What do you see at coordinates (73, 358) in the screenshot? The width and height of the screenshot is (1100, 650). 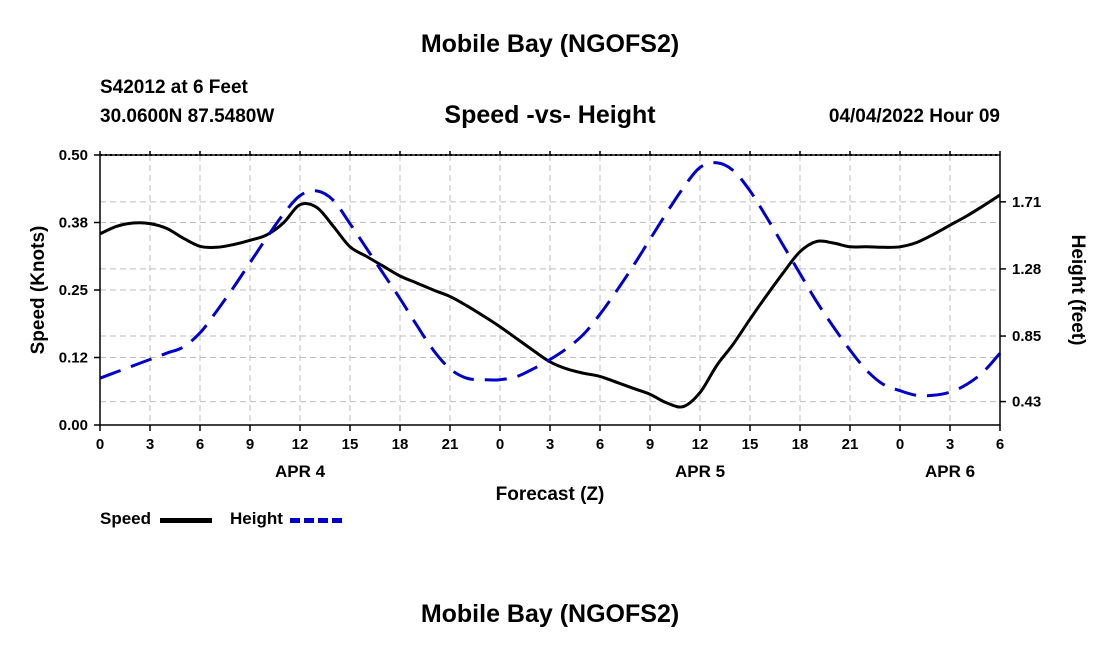 I see `y-left-tick-label: 0.12` at bounding box center [73, 358].